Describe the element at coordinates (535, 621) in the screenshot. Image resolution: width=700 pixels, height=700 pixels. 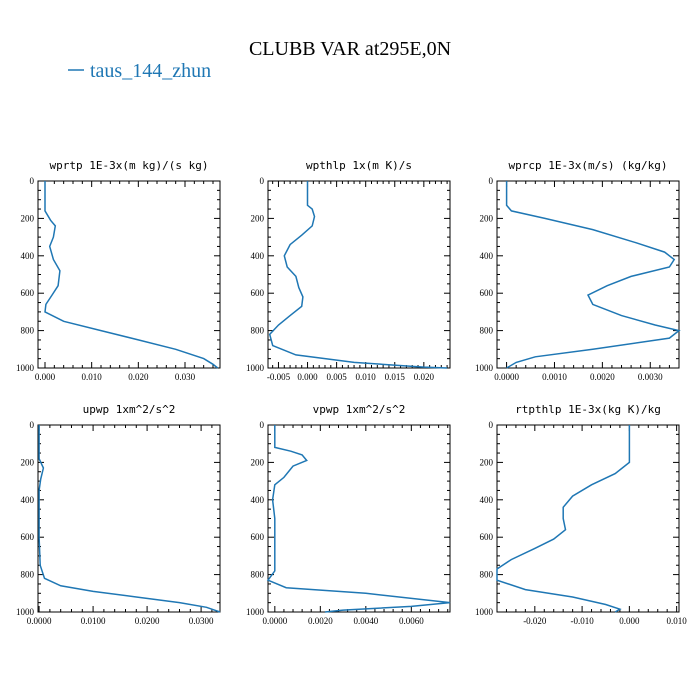
I see `x-tick-label: -0.020` at that location.